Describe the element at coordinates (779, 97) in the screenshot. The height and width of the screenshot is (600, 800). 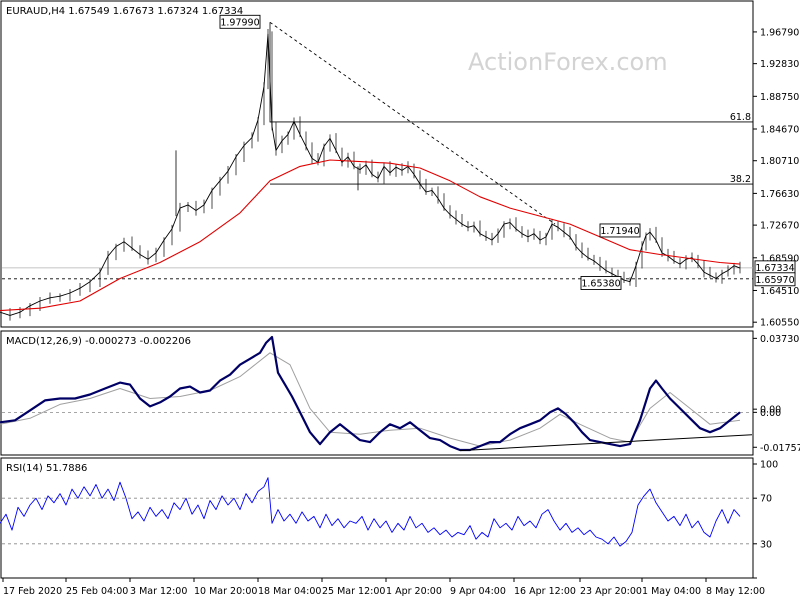
I see `price-y-tick-label: 1.88750` at that location.